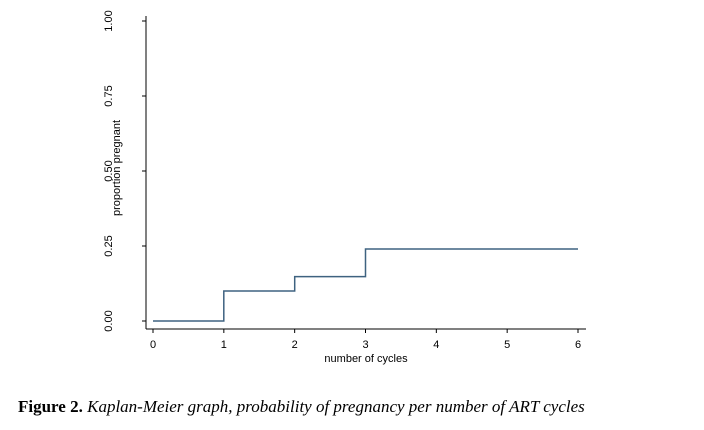 Image resolution: width=704 pixels, height=430 pixels. What do you see at coordinates (366, 359) in the screenshot?
I see `x-axis-title: number of cycles` at bounding box center [366, 359].